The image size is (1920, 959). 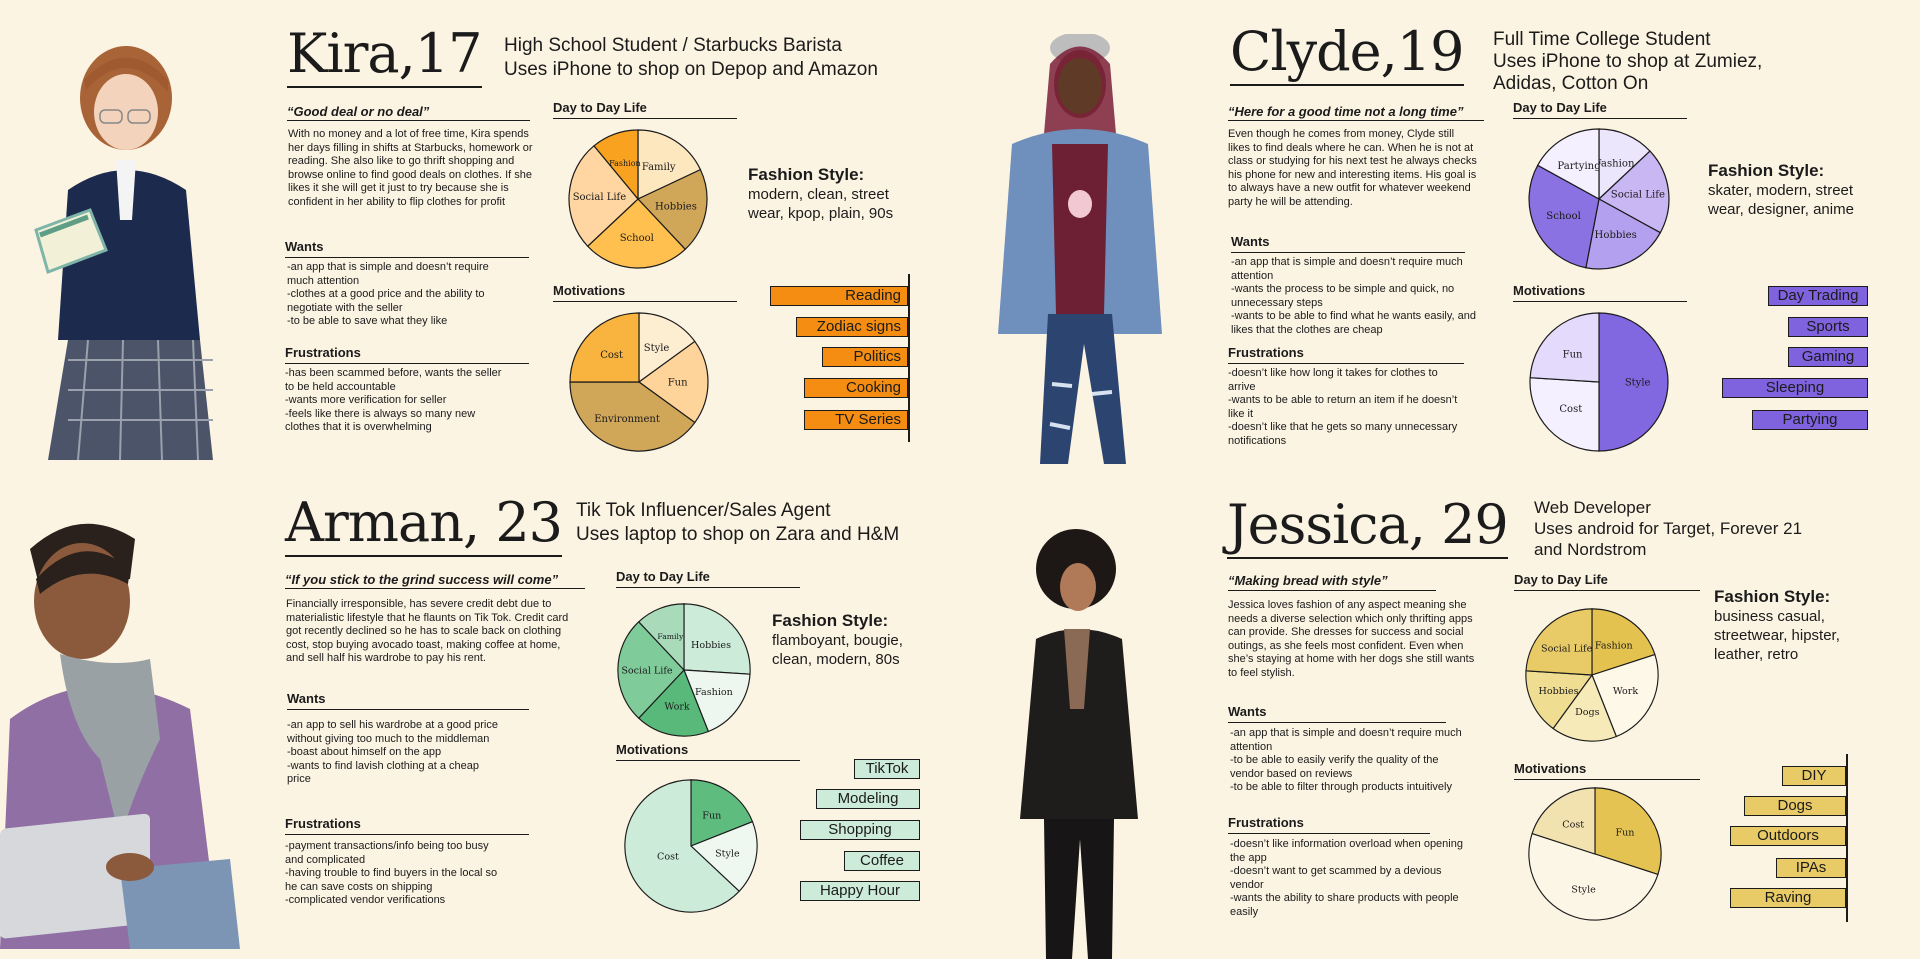 I want to click on day-to-day-pie-chart: Family Hobbies School Social Life Fashion, so click(x=638, y=199).